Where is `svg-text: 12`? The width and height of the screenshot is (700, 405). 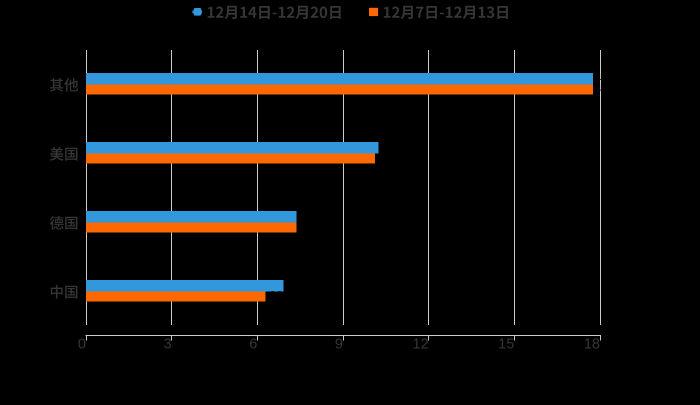
svg-text: 12 is located at coordinates (421, 345).